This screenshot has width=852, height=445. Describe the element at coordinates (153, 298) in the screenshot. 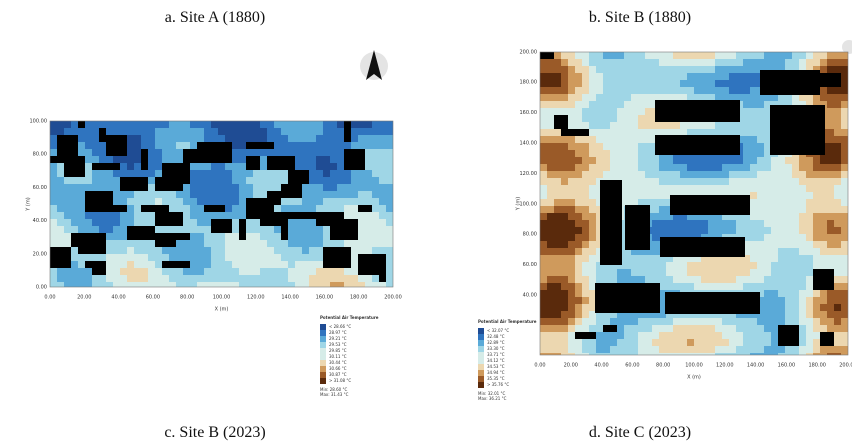

I see `x-tick-label: 60.00` at that location.